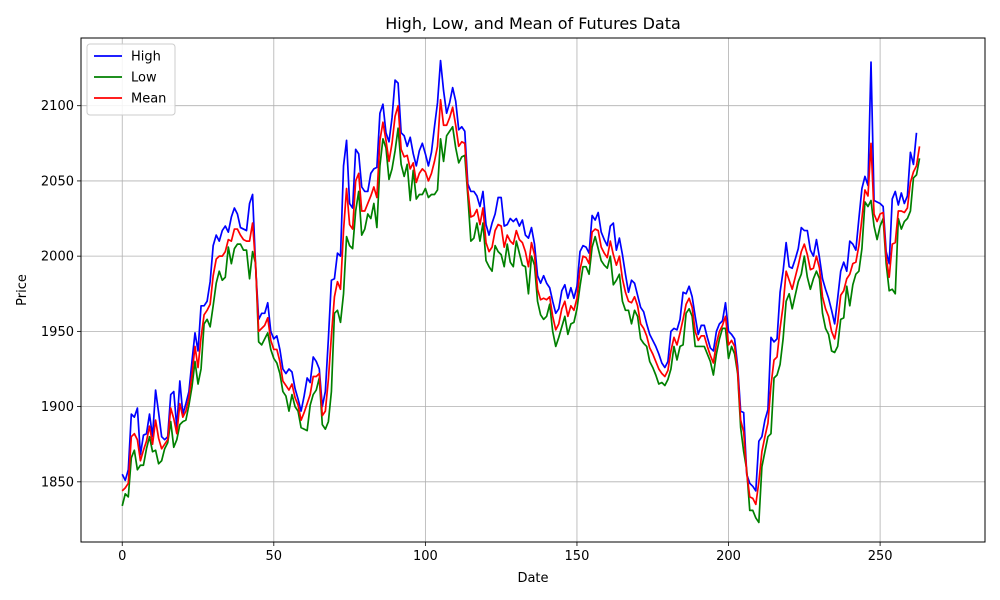 The height and width of the screenshot is (600, 1000). I want to click on x-tick-label: 250, so click(880, 556).